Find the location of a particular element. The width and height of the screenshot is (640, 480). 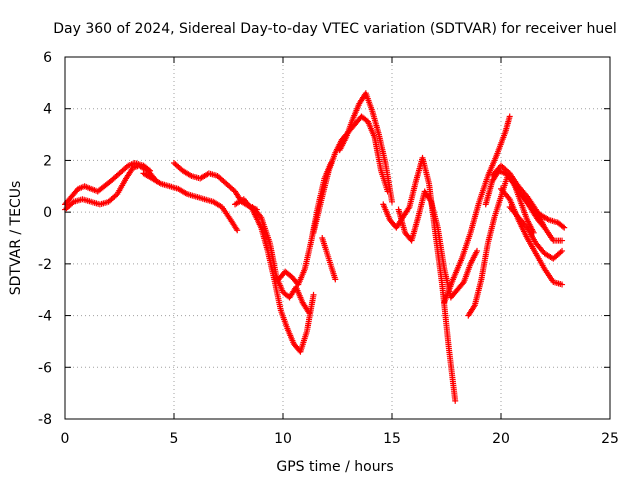

y-tick-label: -4 is located at coordinates (45, 317).